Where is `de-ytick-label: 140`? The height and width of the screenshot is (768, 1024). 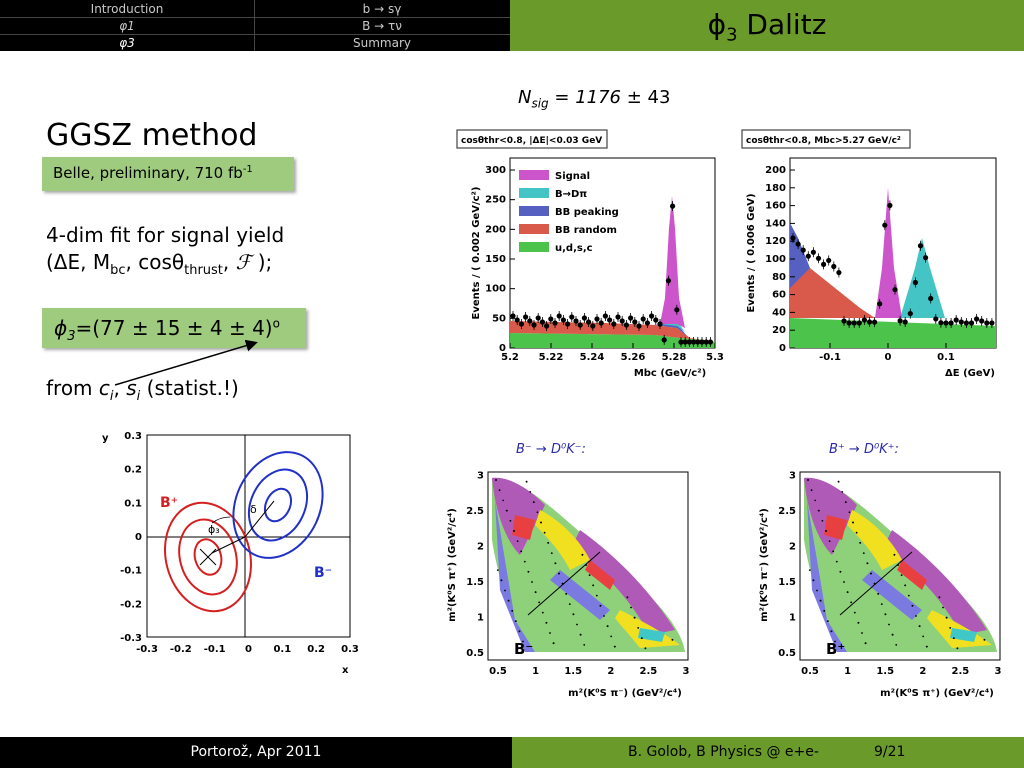
de-ytick-label: 140 is located at coordinates (775, 223).